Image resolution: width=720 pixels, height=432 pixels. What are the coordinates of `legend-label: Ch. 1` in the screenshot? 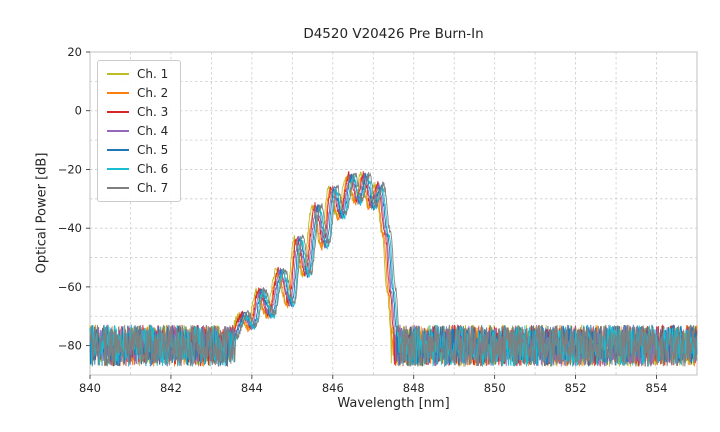 It's located at (153, 74).